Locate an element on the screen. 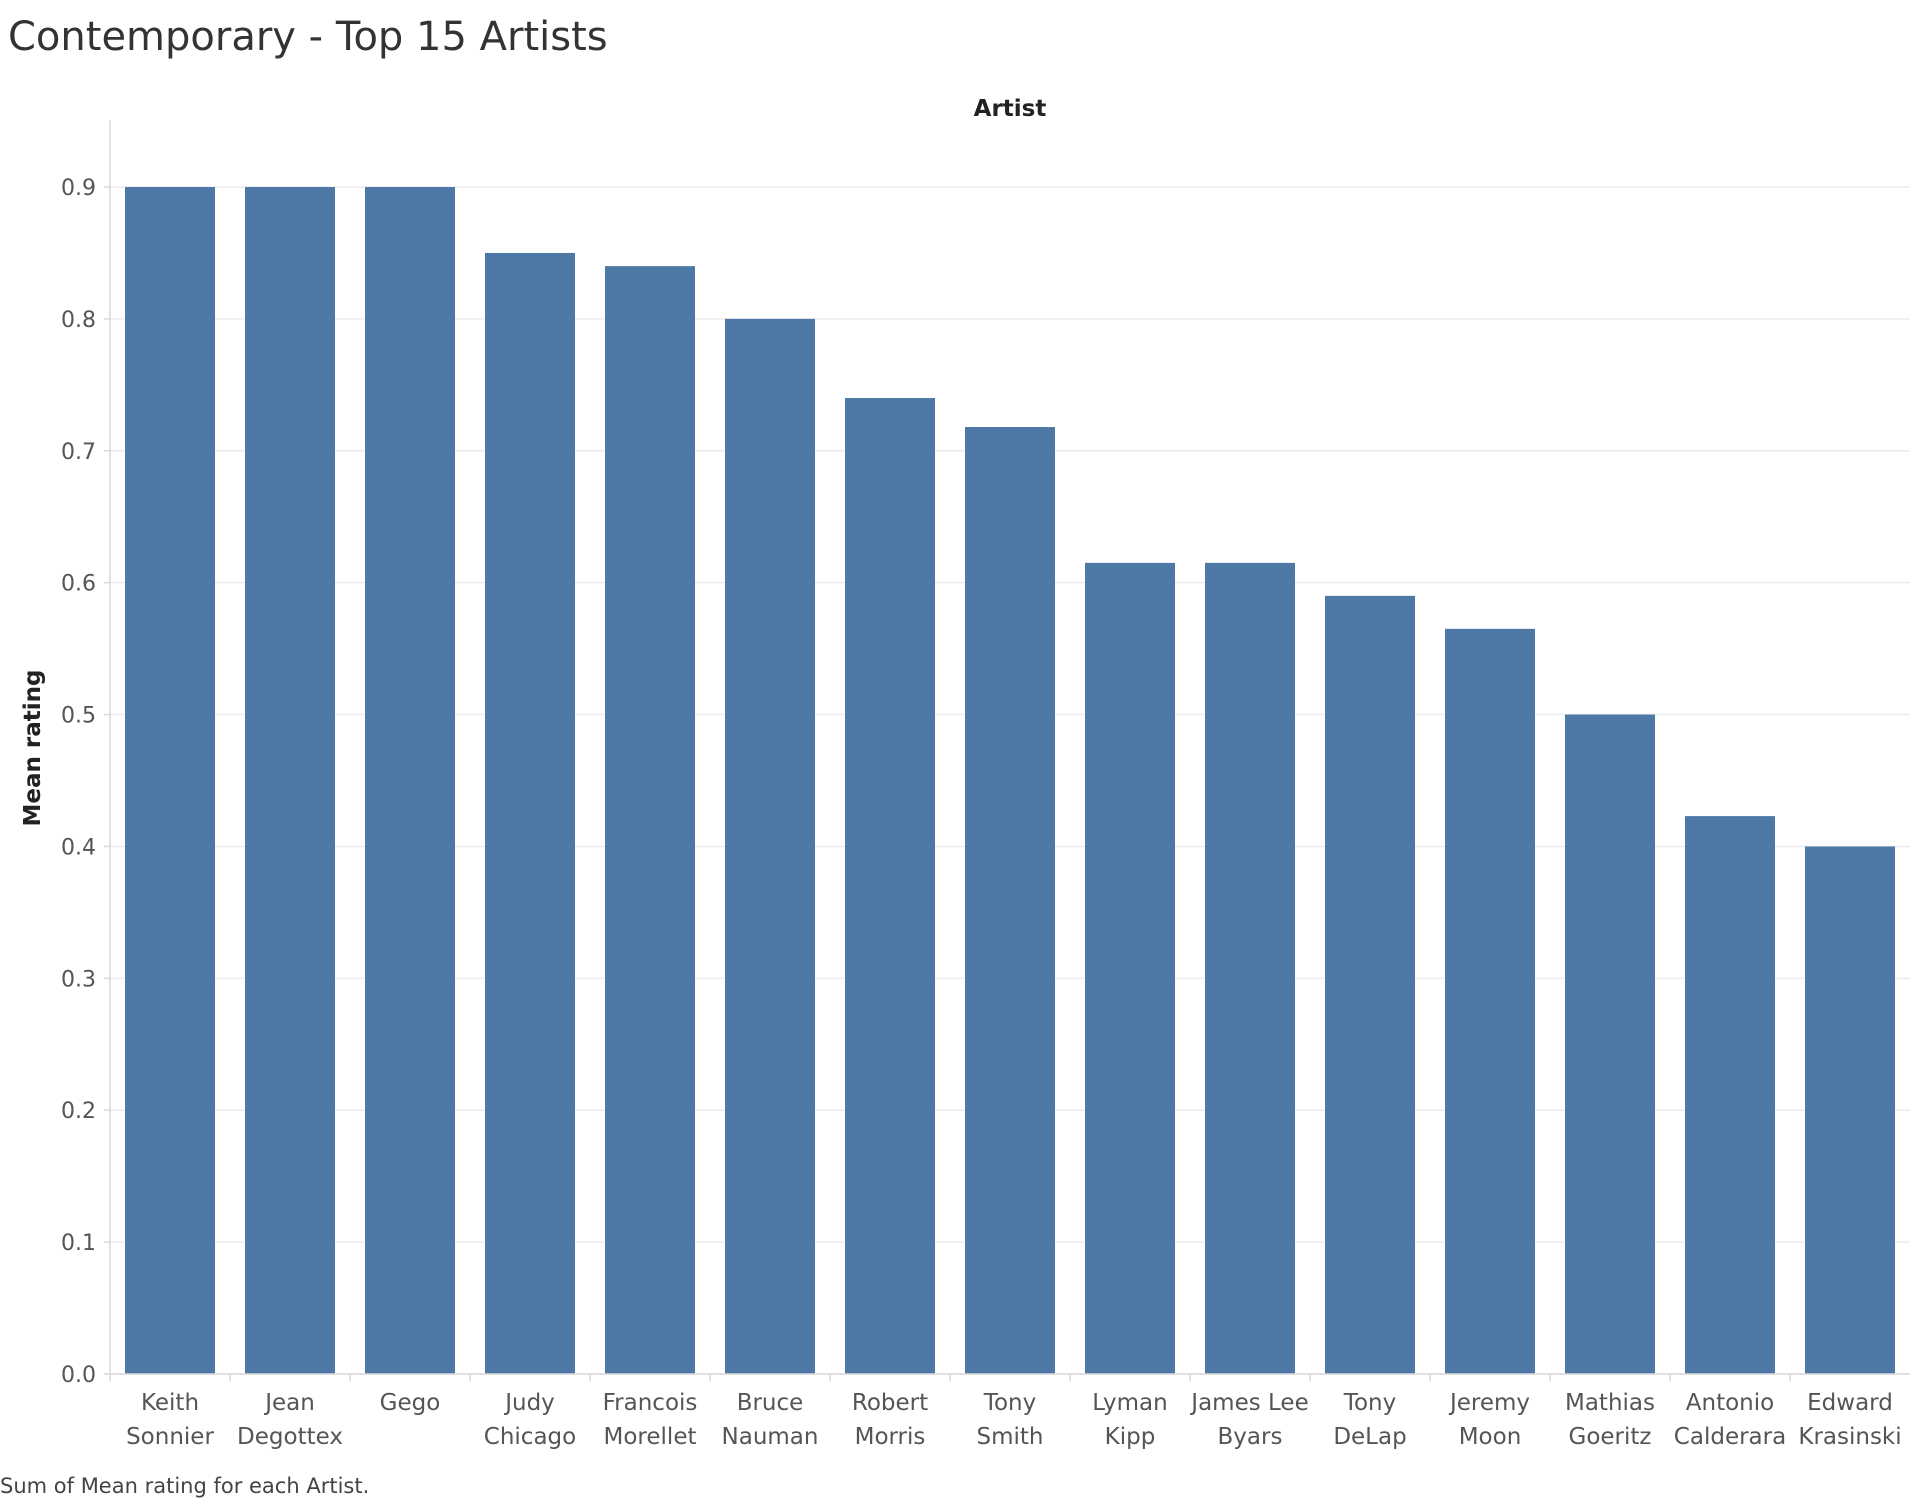 The height and width of the screenshot is (1506, 1910). x-tick-label: Jeremy Moon is located at coordinates (1489, 1420).